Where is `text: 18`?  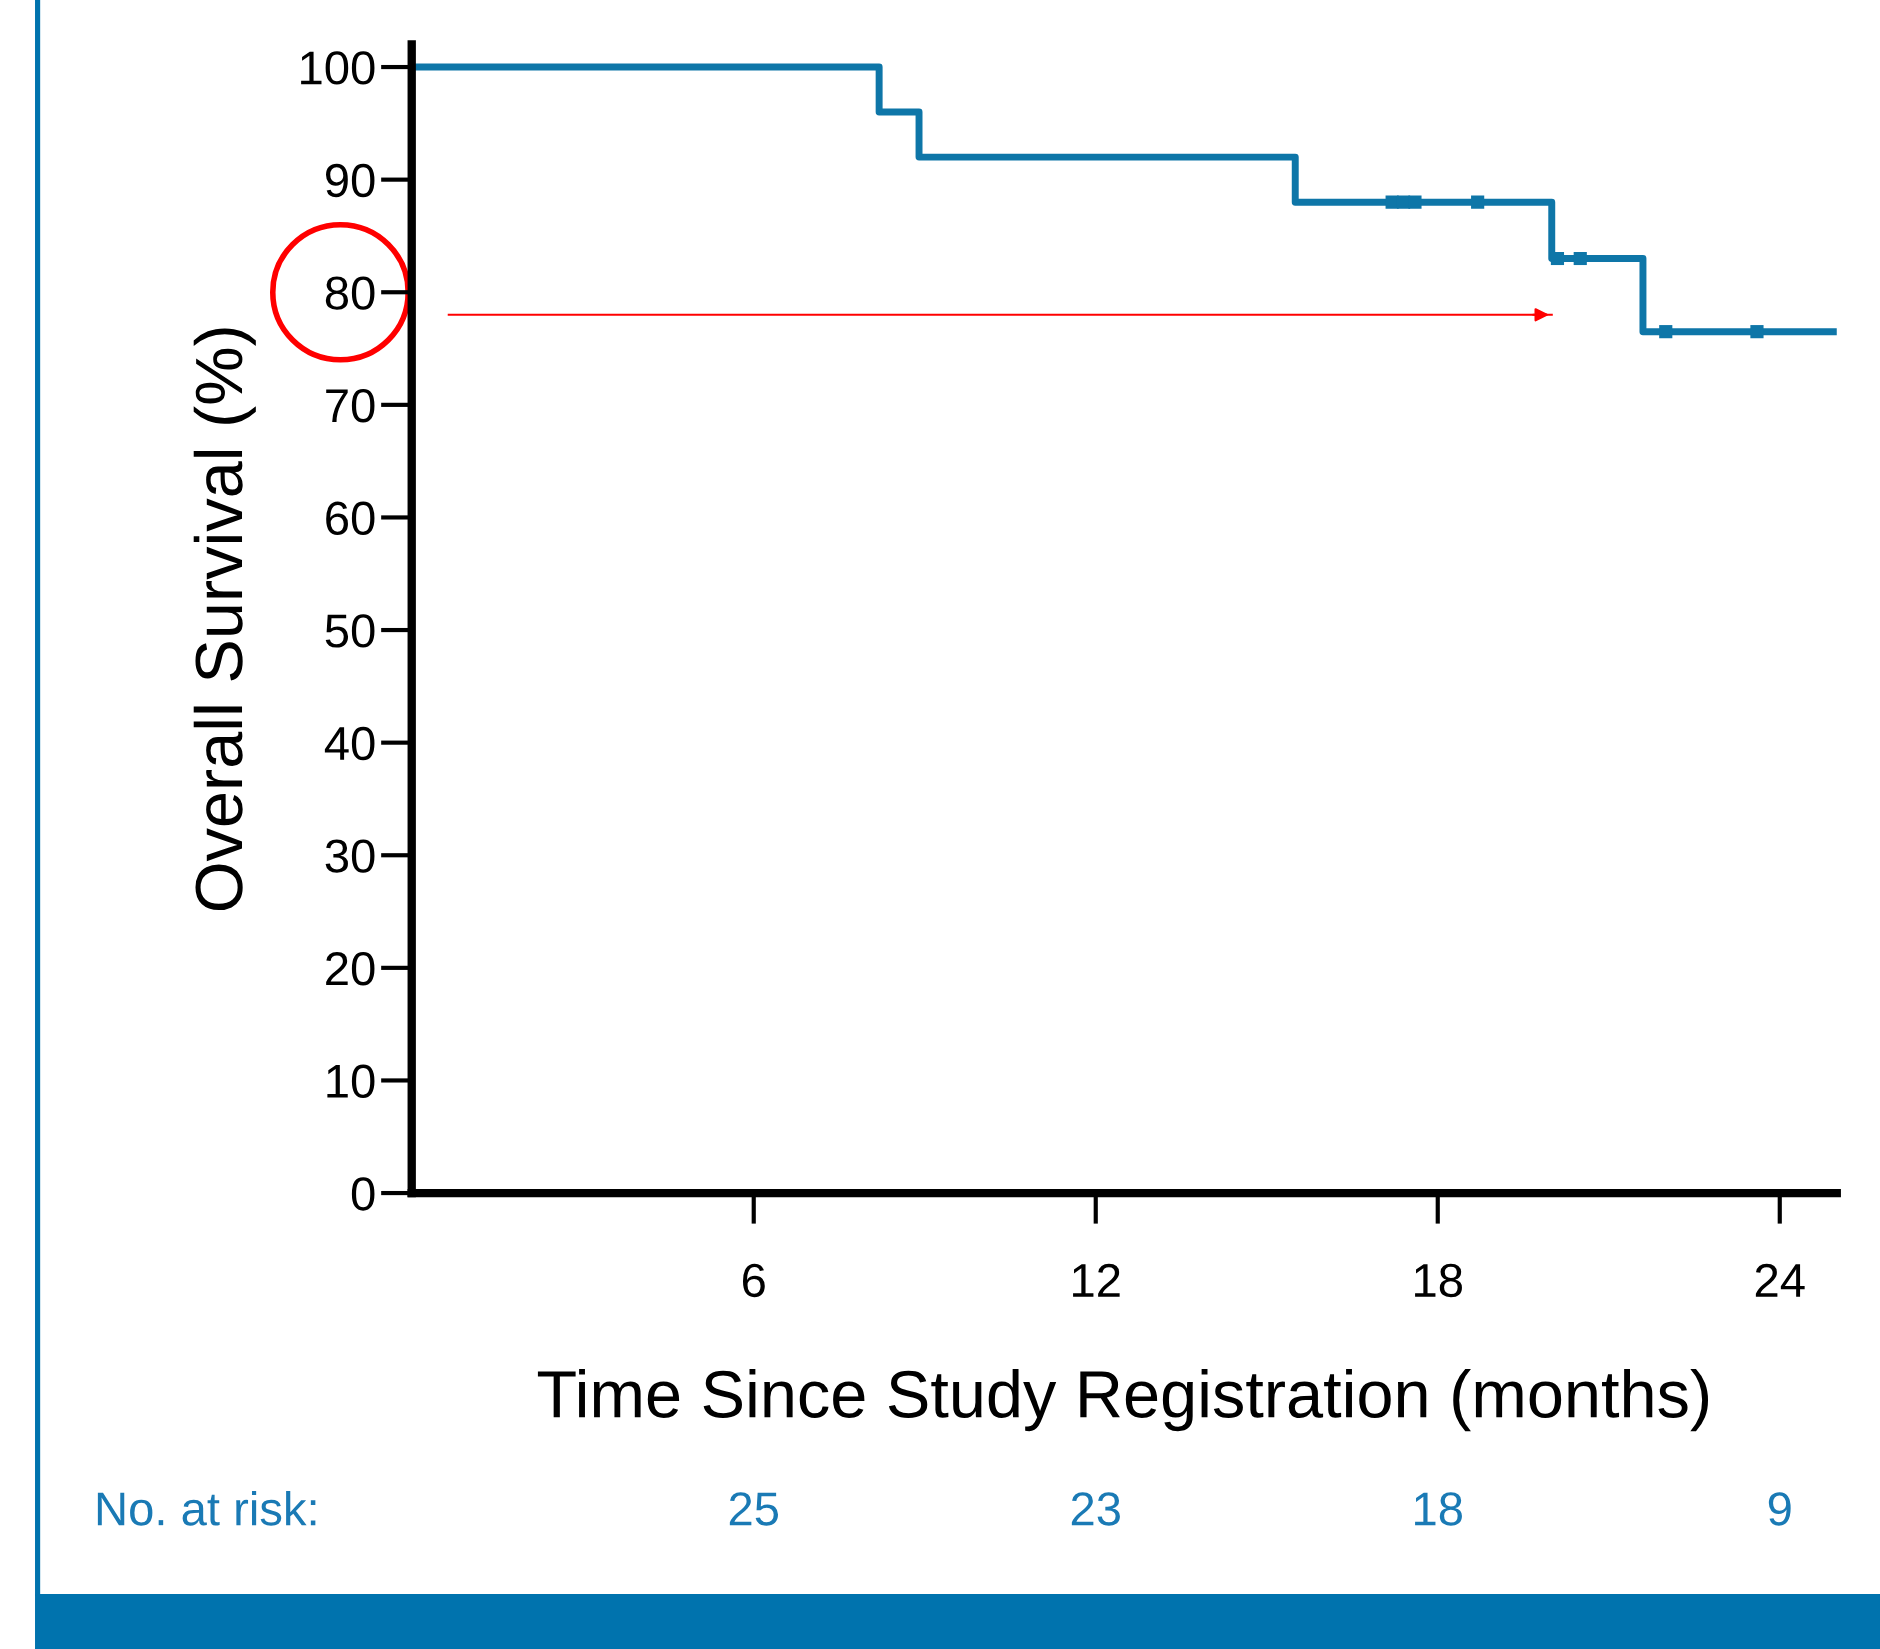
text: 18 is located at coordinates (1438, 1509).